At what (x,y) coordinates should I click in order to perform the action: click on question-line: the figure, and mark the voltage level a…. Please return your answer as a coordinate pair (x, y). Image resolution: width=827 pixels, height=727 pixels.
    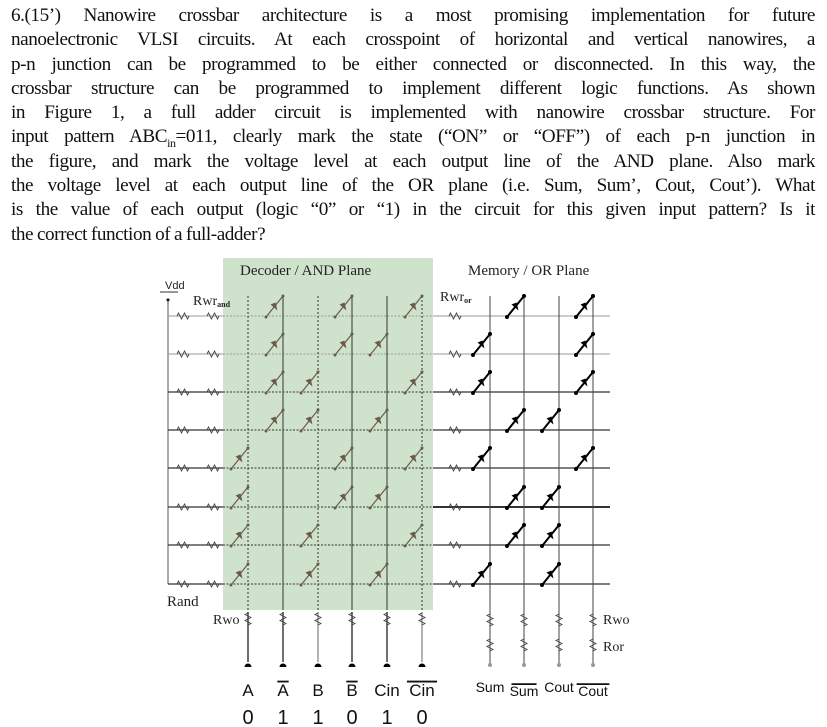
    Looking at the image, I should click on (413, 161).